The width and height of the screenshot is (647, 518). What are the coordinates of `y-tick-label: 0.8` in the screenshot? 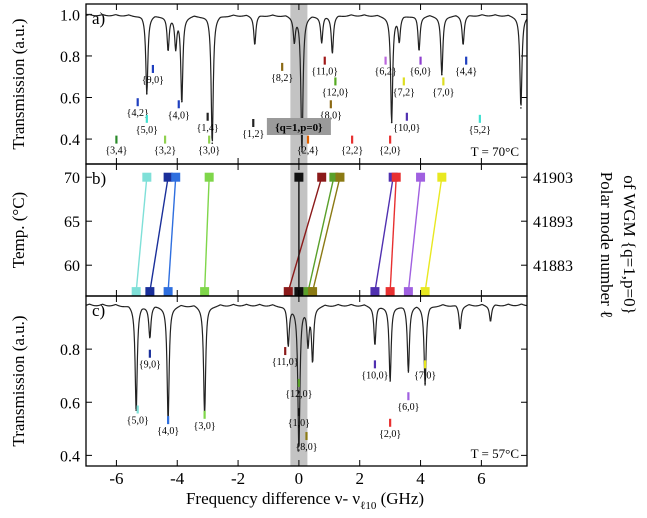 It's located at (70, 57).